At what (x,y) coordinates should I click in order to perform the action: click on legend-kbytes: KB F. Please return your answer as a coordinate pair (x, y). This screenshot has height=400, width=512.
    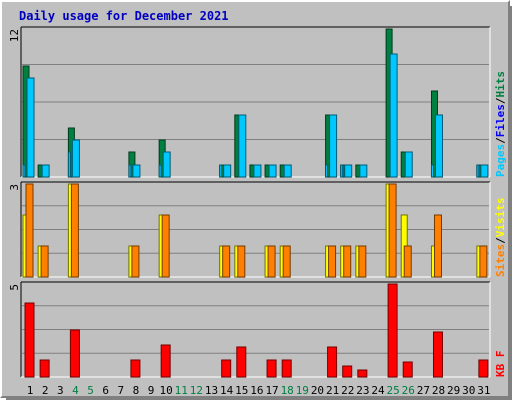
    Looking at the image, I should click on (500, 364).